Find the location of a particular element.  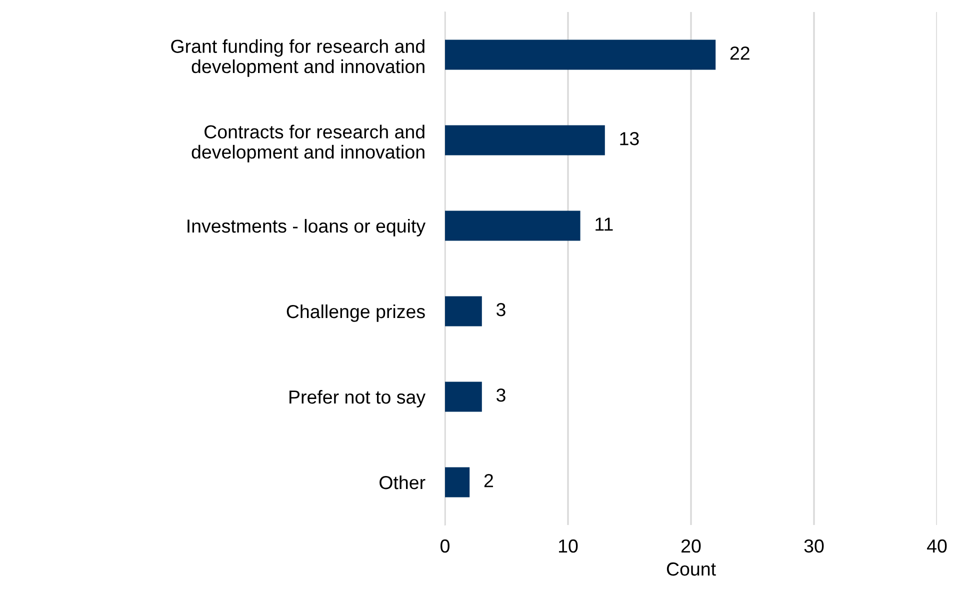

y-tick-label: Other is located at coordinates (403, 482).